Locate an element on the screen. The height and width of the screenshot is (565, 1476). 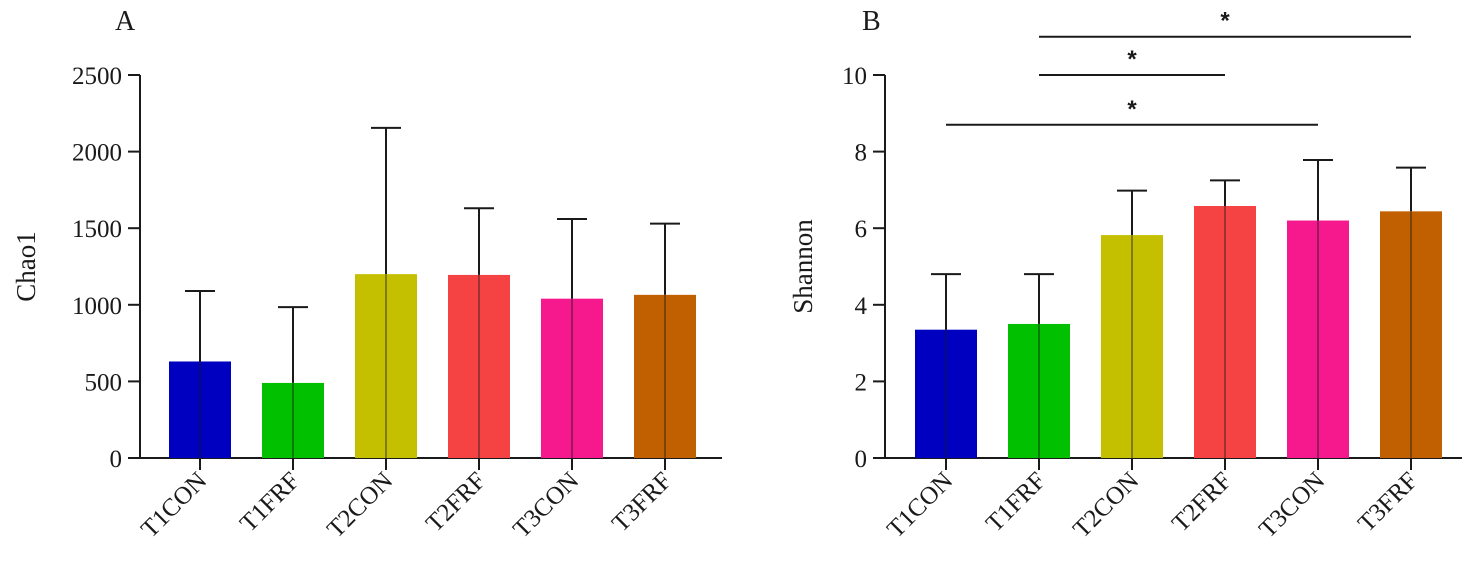
y-axis-title: Shannon is located at coordinates (803, 266).